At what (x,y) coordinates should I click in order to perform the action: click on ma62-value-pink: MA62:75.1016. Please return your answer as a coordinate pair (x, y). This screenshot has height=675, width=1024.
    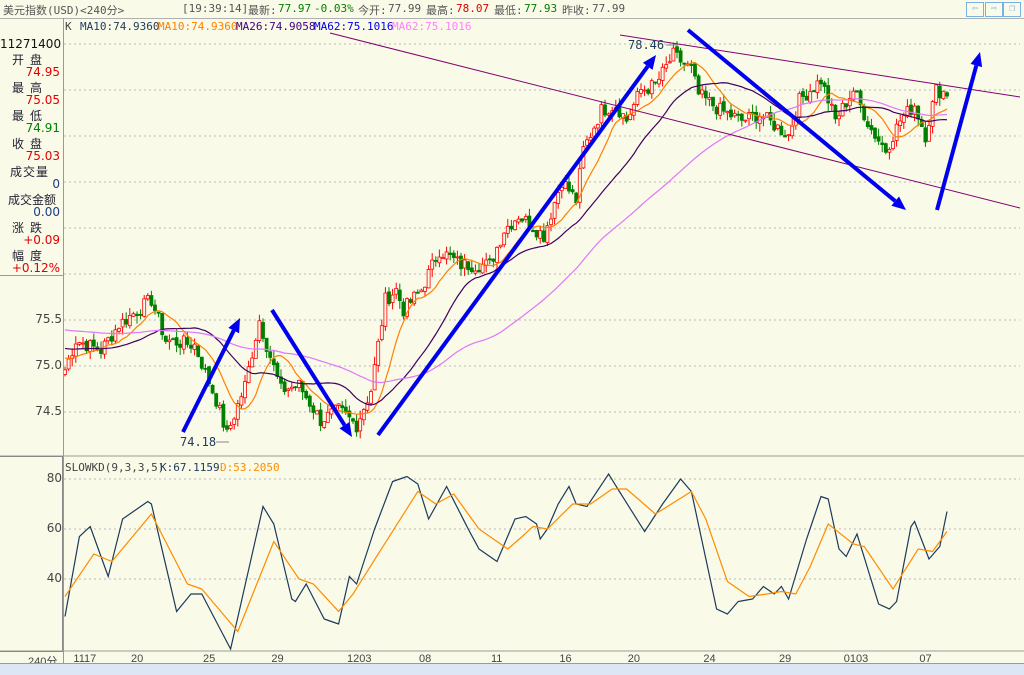
    Looking at the image, I should click on (432, 26).